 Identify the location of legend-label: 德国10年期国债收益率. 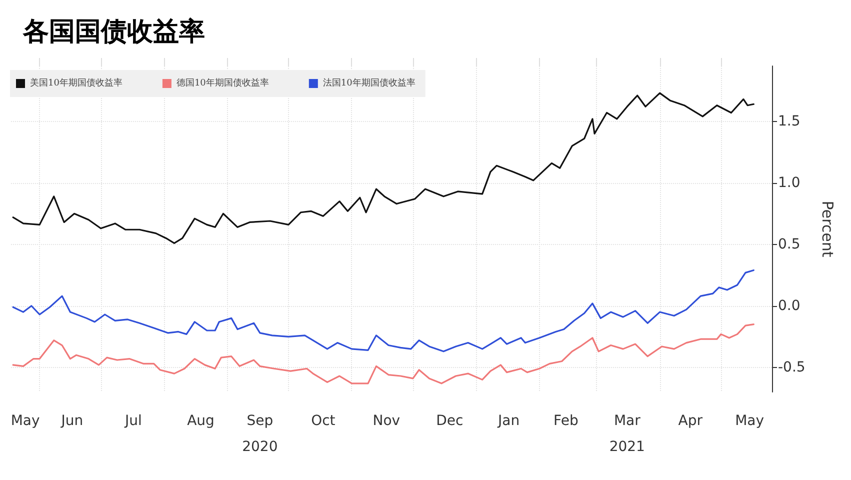
(222, 83).